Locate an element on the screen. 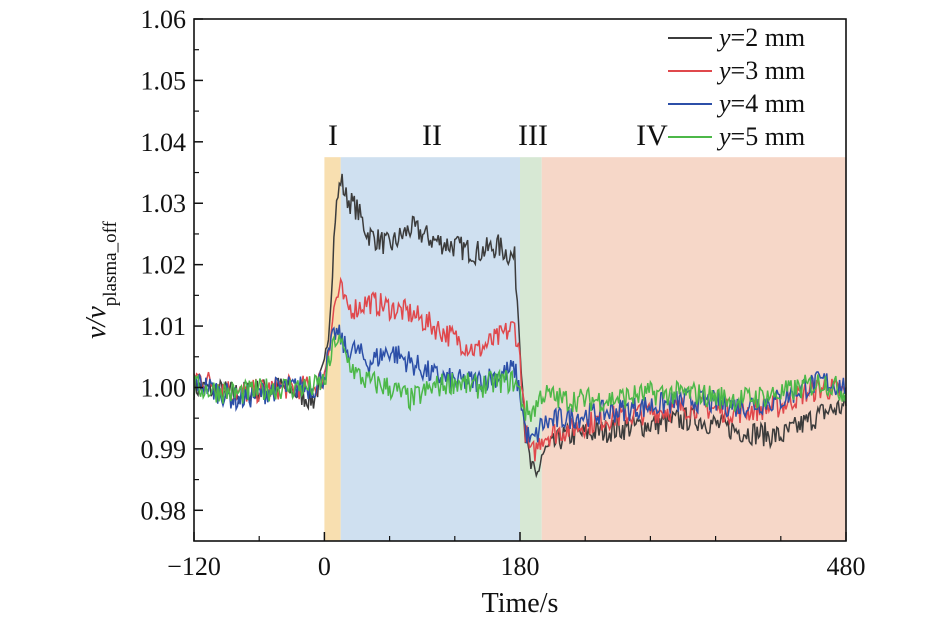  region-label-2: II is located at coordinates (432, 135).